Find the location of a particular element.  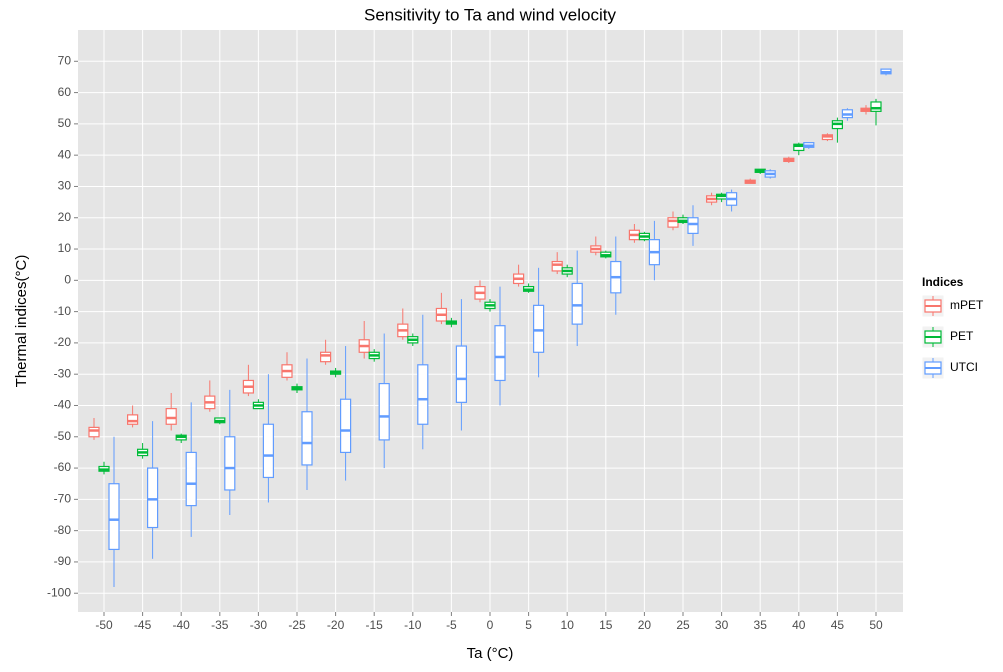

y-tick-label: -40 is located at coordinates (63, 405).